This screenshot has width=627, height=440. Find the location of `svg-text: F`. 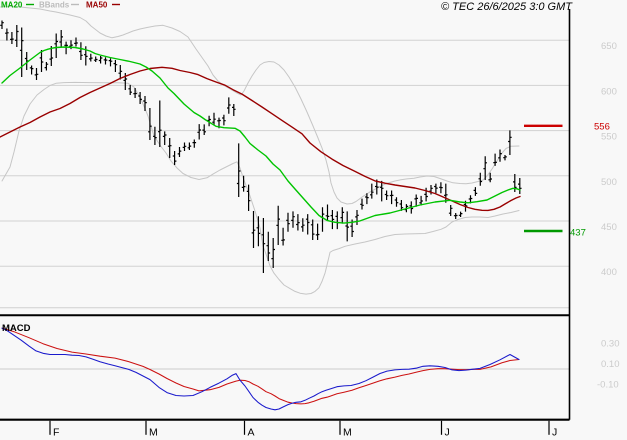

svg-text: F is located at coordinates (56, 433).